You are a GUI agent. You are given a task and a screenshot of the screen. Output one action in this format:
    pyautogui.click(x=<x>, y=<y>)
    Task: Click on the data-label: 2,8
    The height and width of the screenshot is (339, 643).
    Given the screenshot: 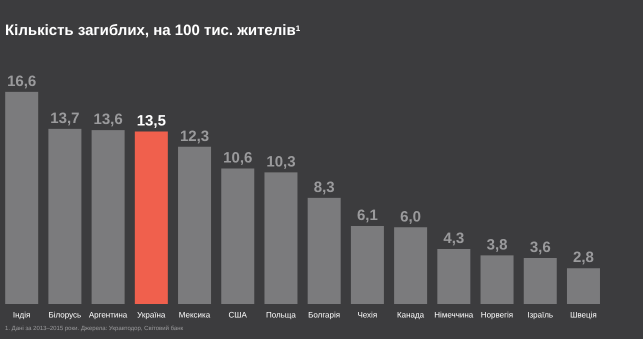 What is the action you would take?
    pyautogui.click(x=583, y=257)
    